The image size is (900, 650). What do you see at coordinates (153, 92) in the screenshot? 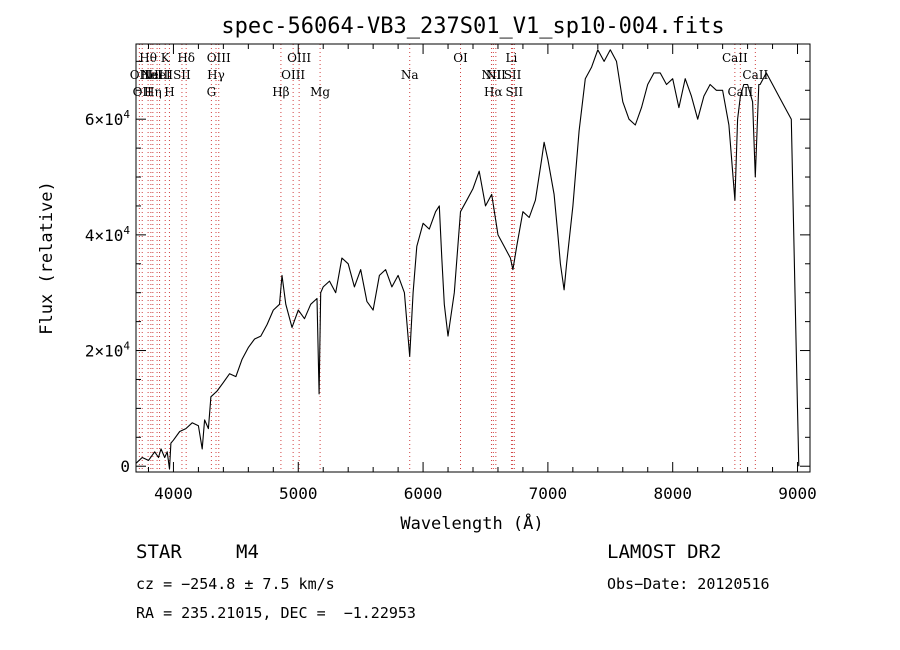
I see `line-marker-label: Hη` at bounding box center [153, 92].